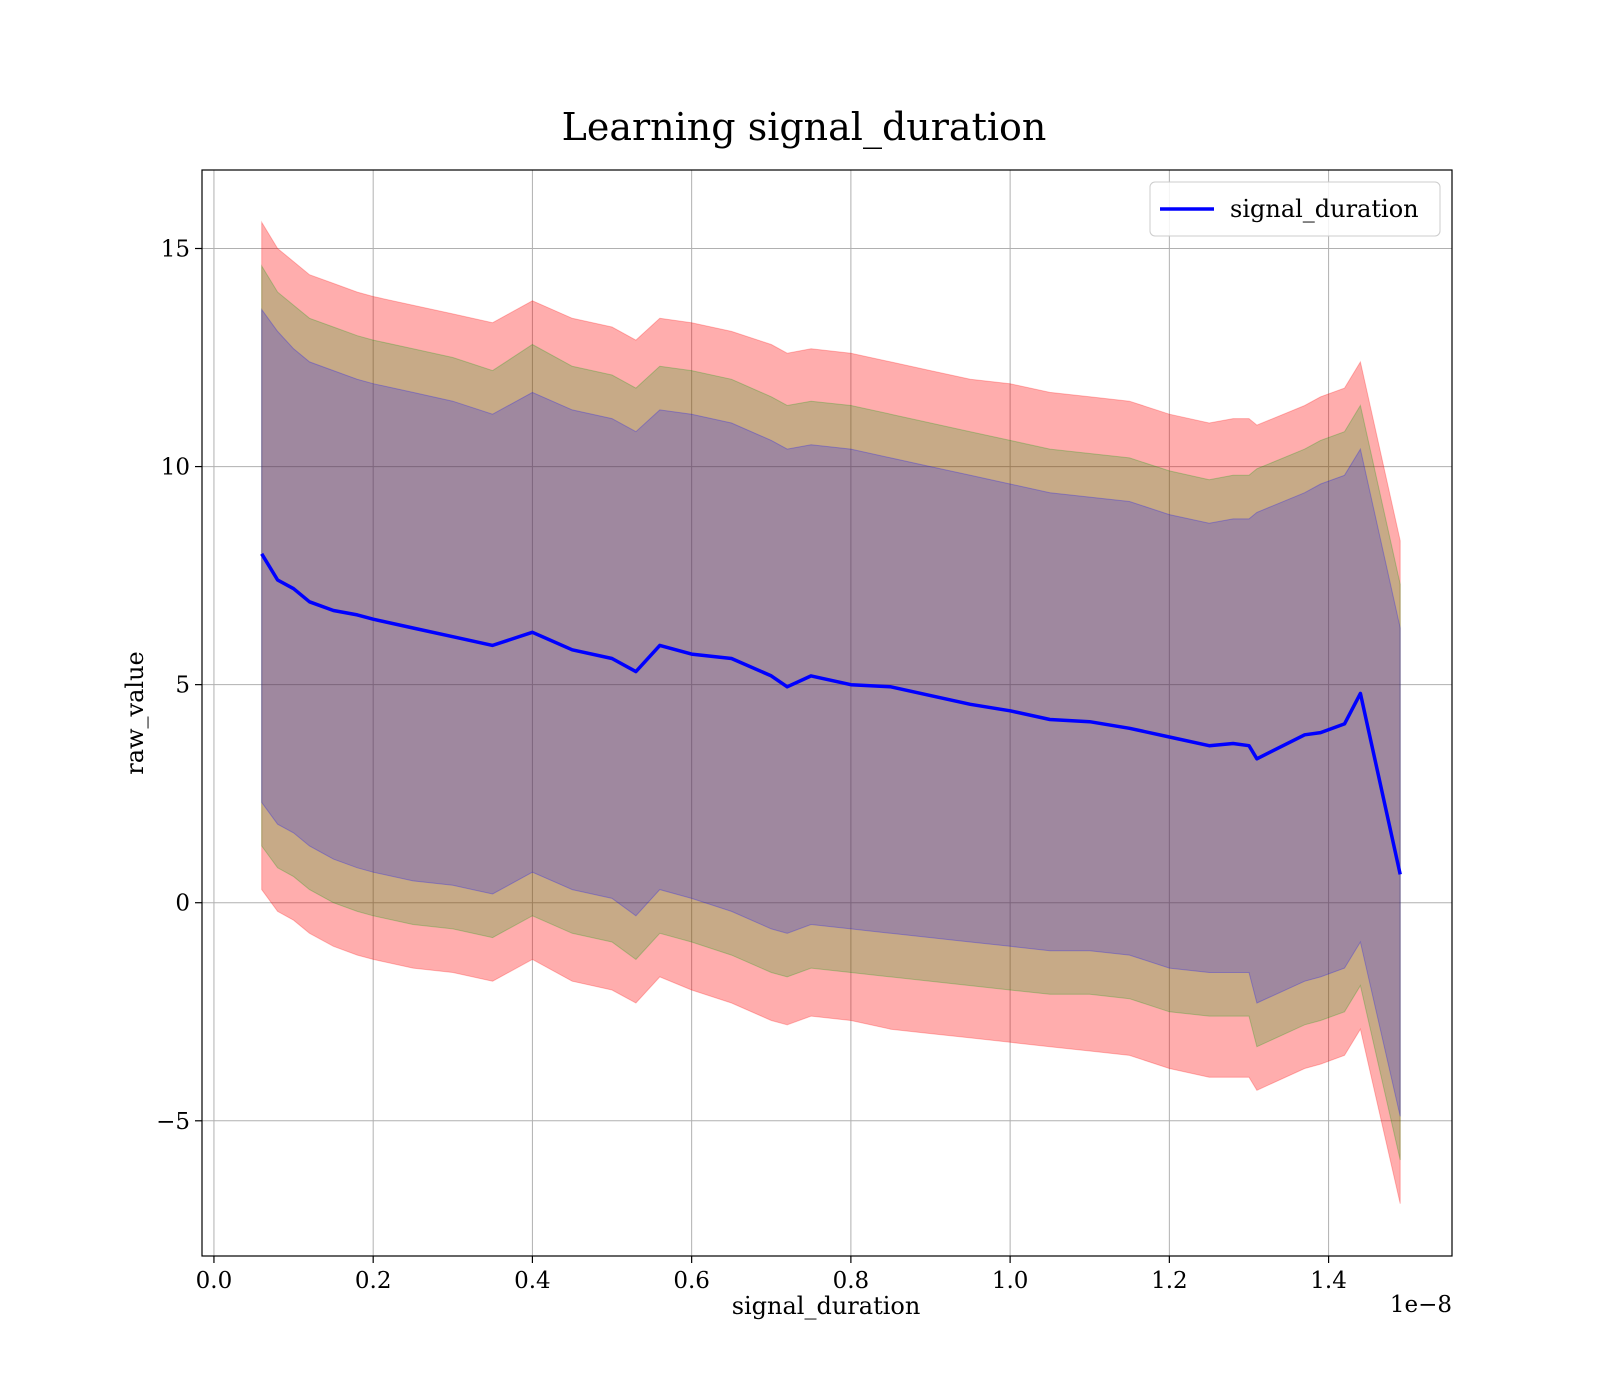  What do you see at coordinates (826, 1306) in the screenshot?
I see `x-axis-label: signal_duration` at bounding box center [826, 1306].